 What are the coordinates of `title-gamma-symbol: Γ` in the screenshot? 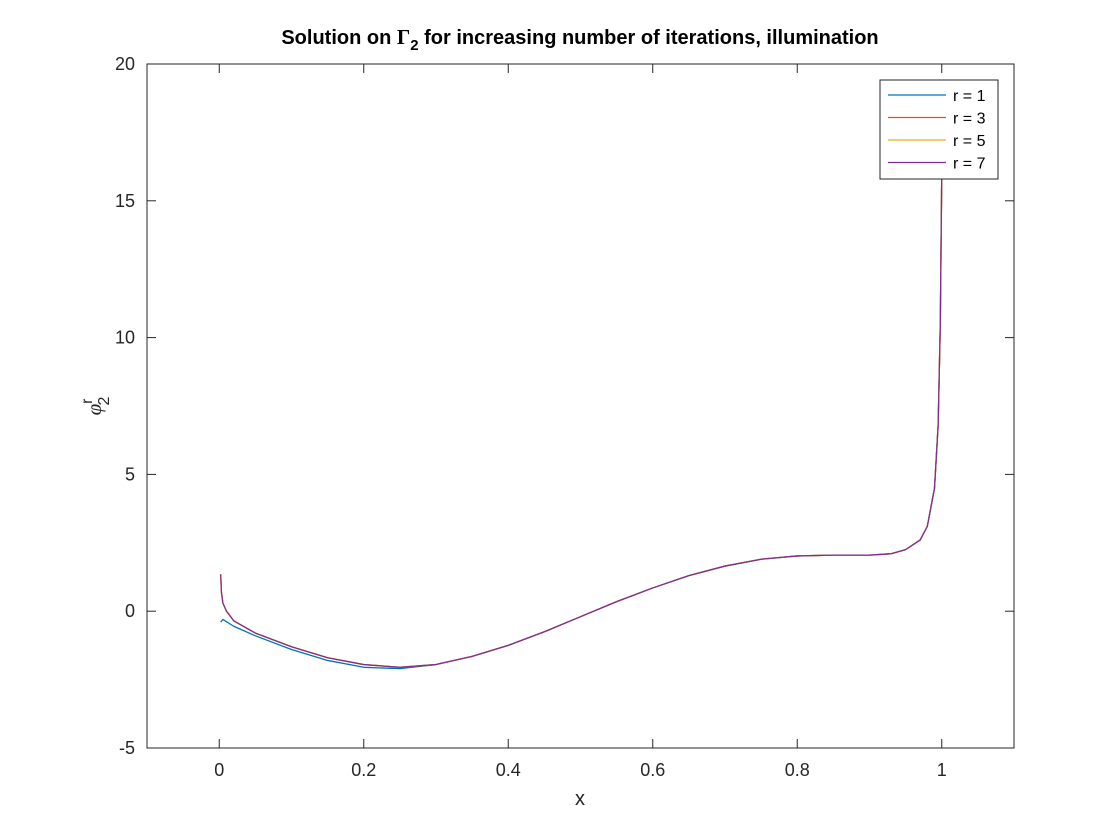 It's located at (403, 37).